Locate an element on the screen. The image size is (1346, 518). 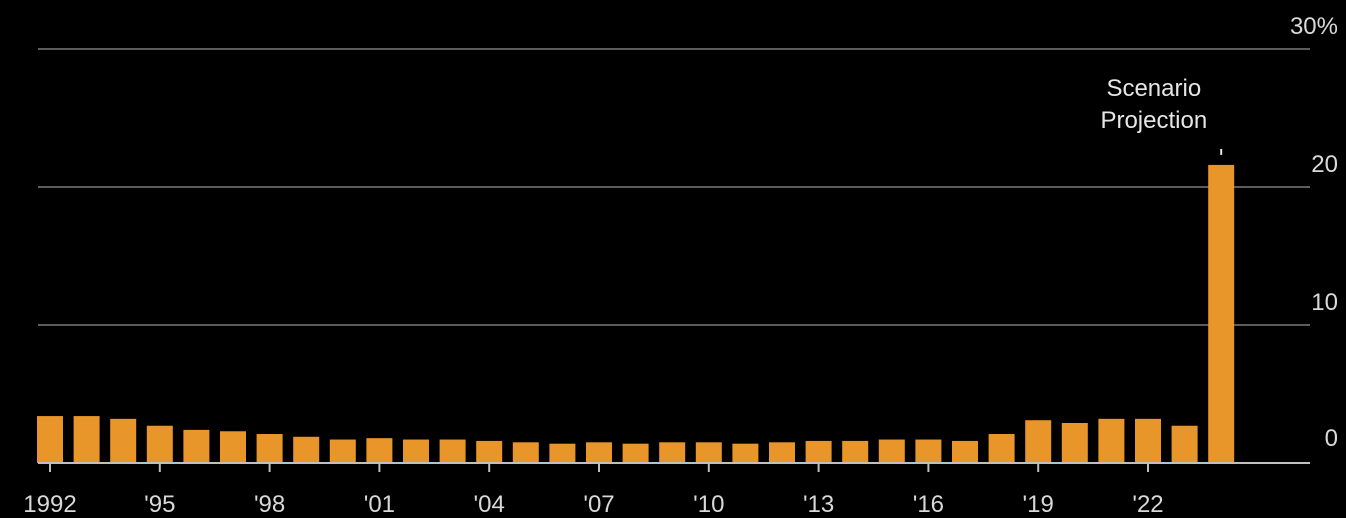
x-tick-label: 1992 is located at coordinates (49, 504).